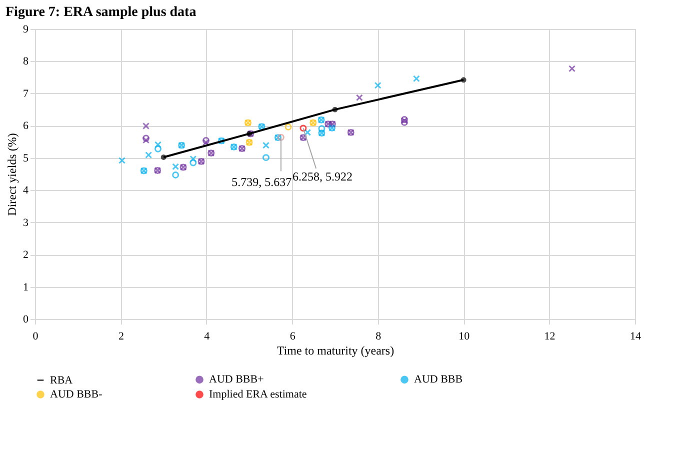 The height and width of the screenshot is (456, 675). What do you see at coordinates (335, 351) in the screenshot?
I see `x-axis-title: Time to maturity (years)` at bounding box center [335, 351].